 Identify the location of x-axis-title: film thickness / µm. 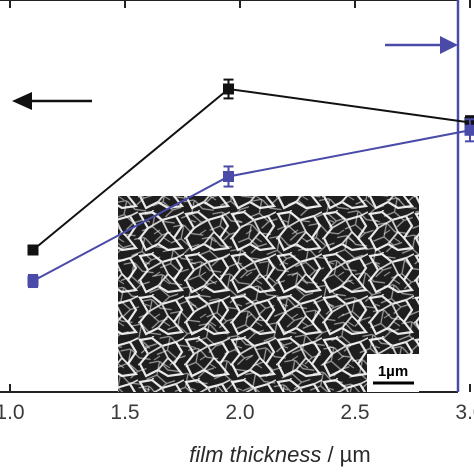
(279, 454).